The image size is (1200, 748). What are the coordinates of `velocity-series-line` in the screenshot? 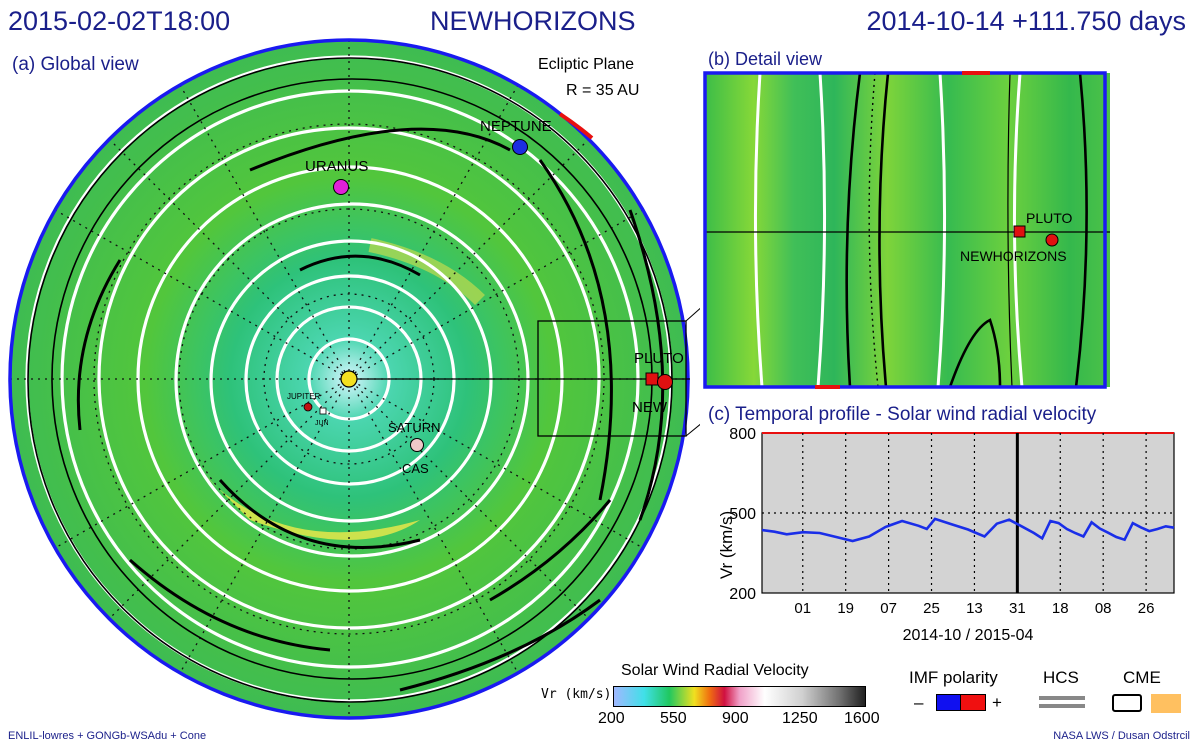 It's located at (968, 530).